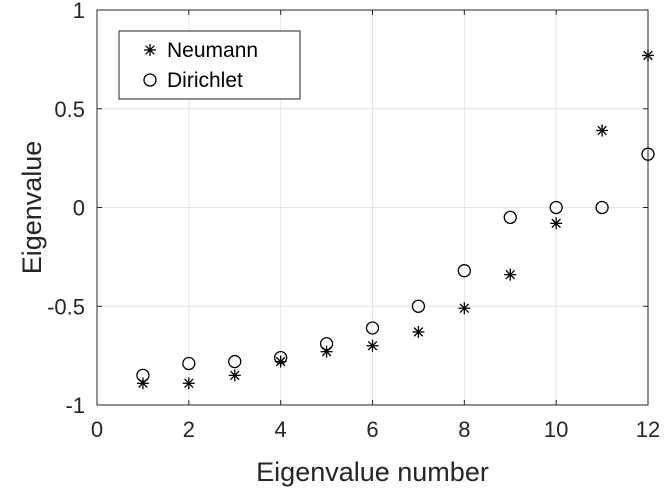 This screenshot has width=664, height=496. What do you see at coordinates (75, 405) in the screenshot?
I see `y-tick-label: -1` at bounding box center [75, 405].